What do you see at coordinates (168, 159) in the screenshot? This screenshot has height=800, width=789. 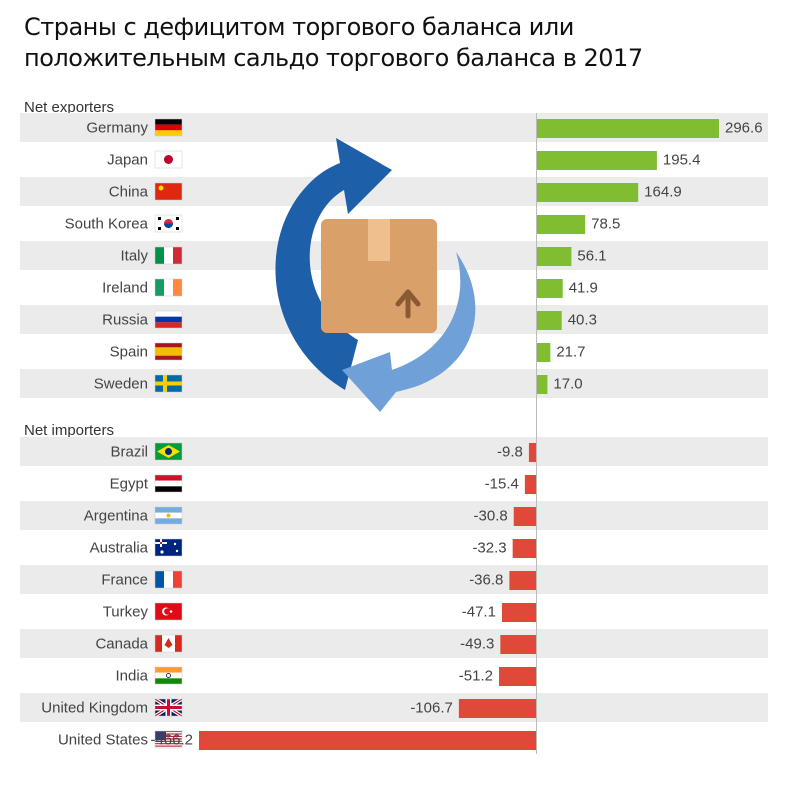 I see `japan-flag` at bounding box center [168, 159].